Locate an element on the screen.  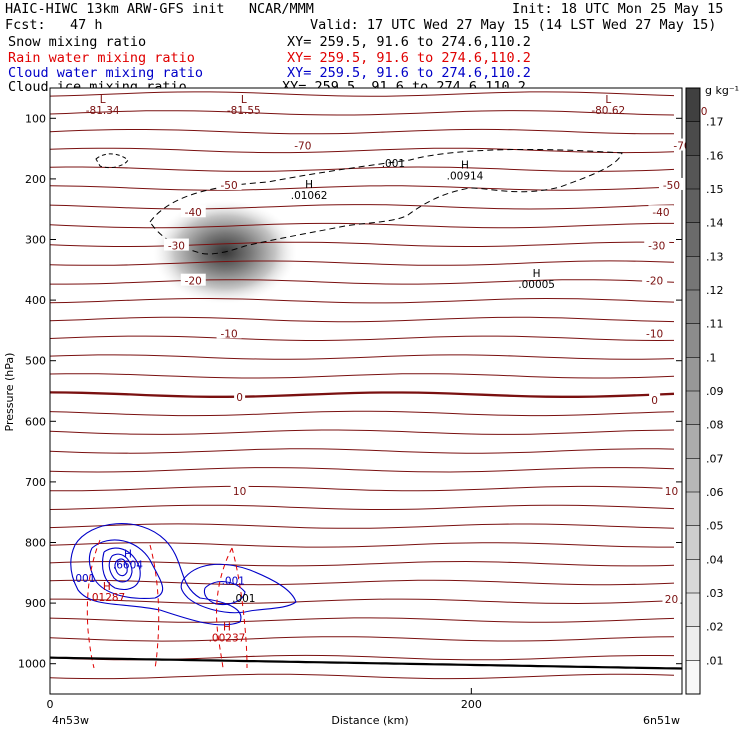
extremum-value: -81.34 is located at coordinates (103, 111).